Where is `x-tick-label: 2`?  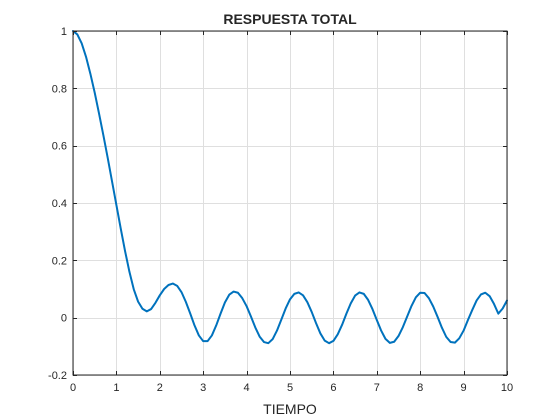
x-tick-label: 2 is located at coordinates (160, 388).